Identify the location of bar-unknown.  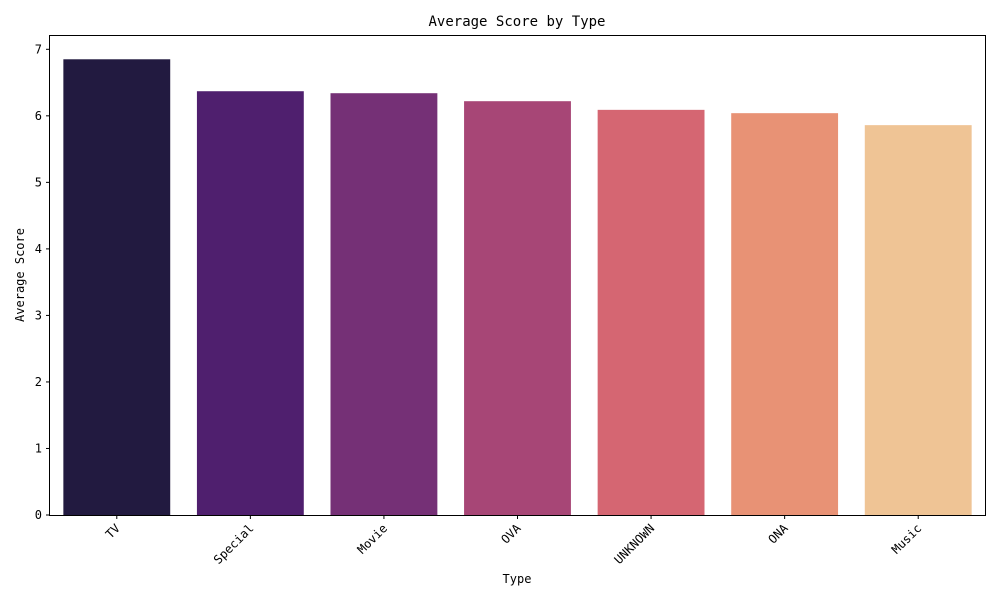
(651, 312).